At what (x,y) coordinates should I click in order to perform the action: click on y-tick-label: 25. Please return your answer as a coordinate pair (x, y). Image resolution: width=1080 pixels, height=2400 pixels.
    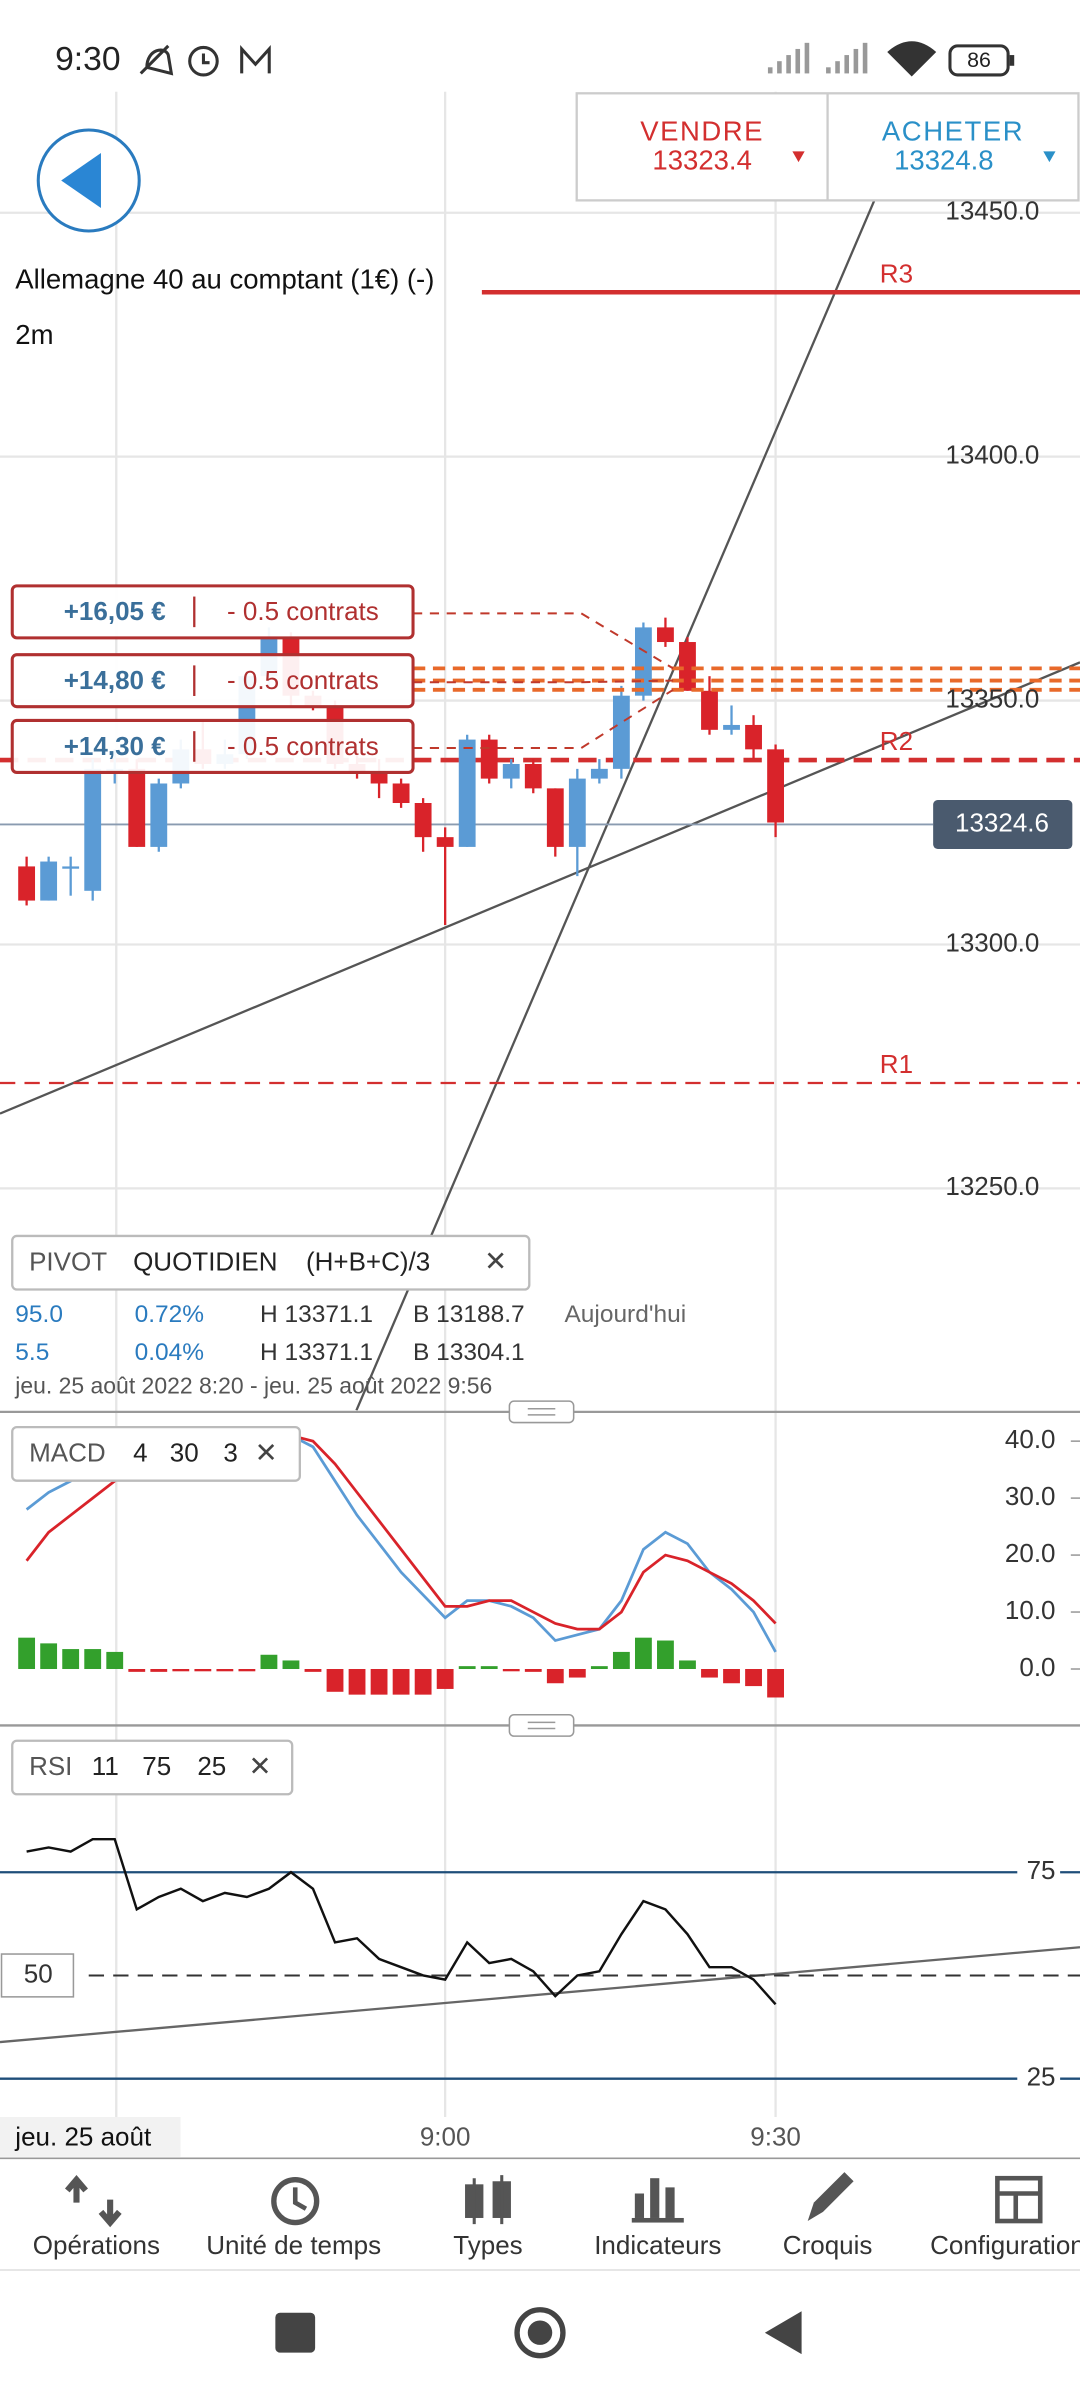
    Looking at the image, I should click on (1041, 2077).